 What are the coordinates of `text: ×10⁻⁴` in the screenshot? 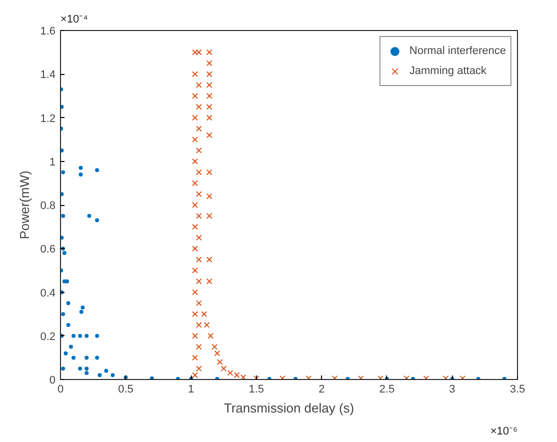 It's located at (74, 20).